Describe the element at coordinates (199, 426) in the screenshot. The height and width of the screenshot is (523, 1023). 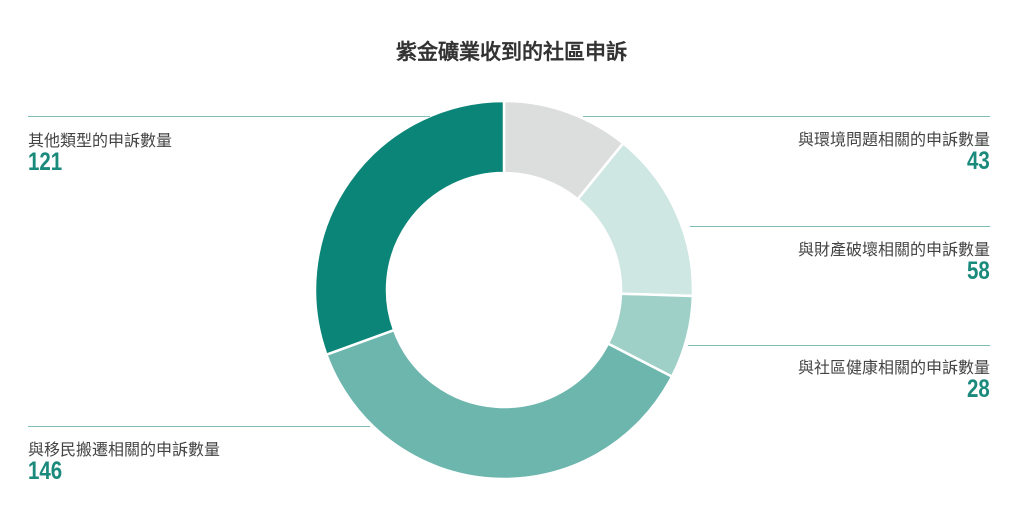
I see `leader-line-resettlement` at that location.